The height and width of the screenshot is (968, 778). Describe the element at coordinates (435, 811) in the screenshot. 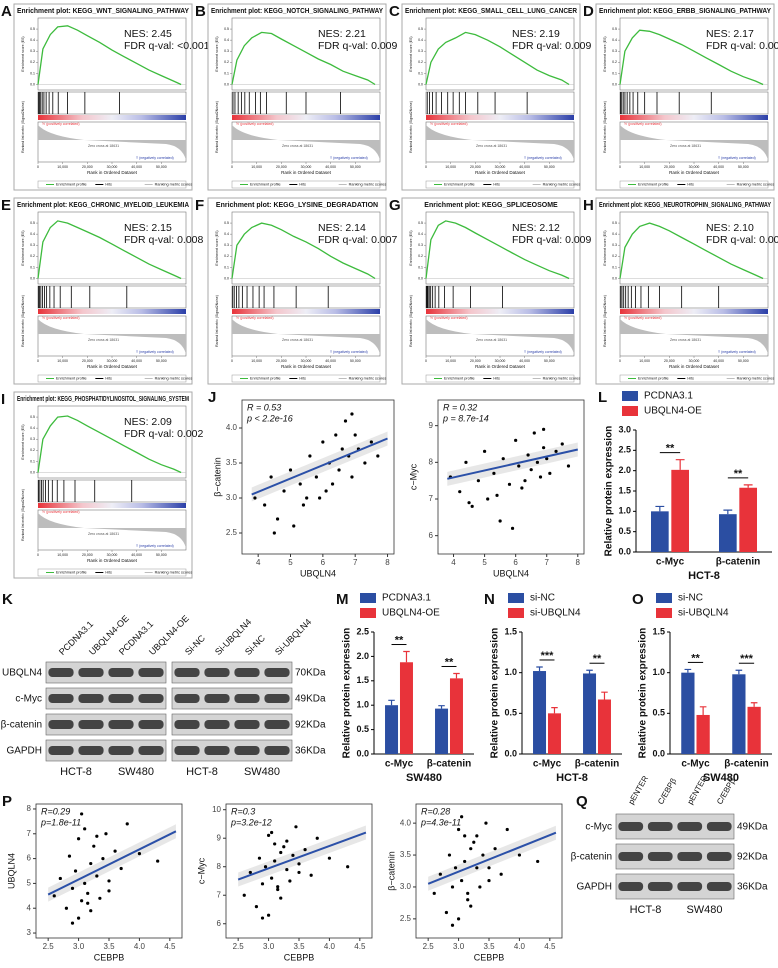

I see `stat-r: R=0.28` at that location.